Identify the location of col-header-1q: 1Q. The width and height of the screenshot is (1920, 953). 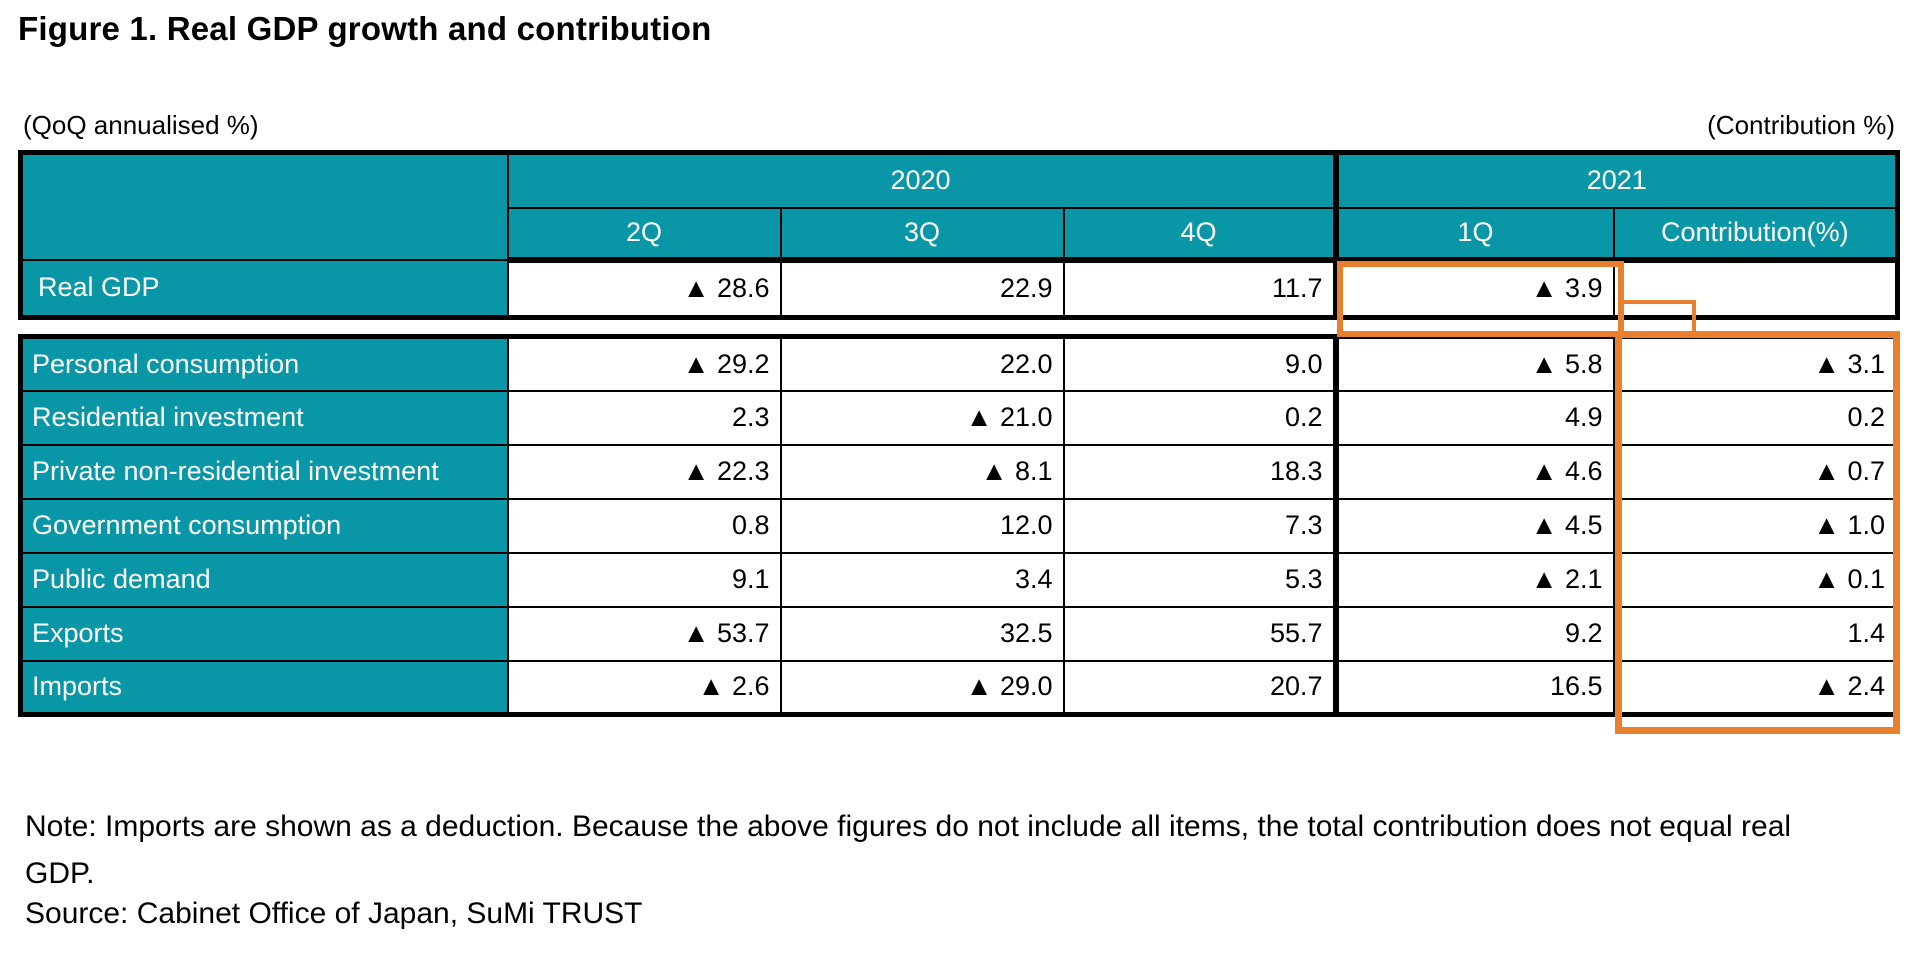
(1473, 234).